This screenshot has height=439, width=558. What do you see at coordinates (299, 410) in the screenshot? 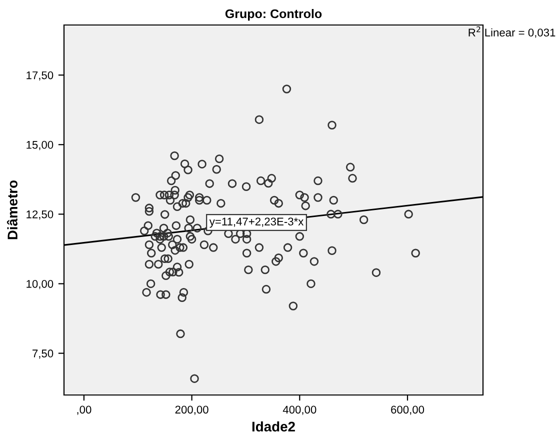
I see `x-tick-label: 400,00` at bounding box center [299, 410].